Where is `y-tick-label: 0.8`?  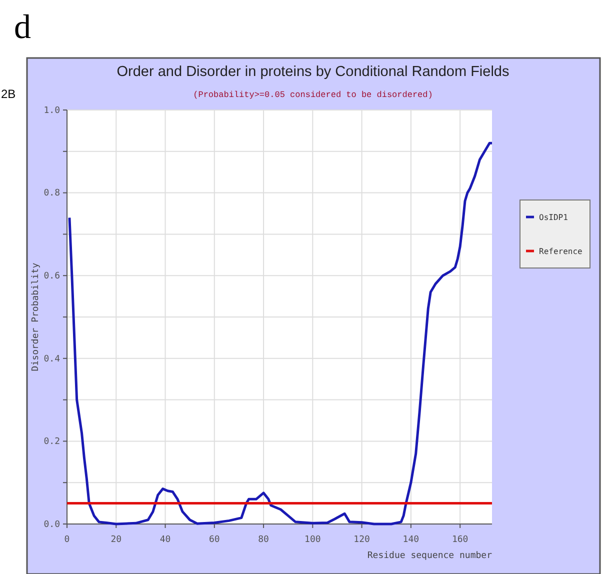
y-tick-label: 0.8 is located at coordinates (52, 193).